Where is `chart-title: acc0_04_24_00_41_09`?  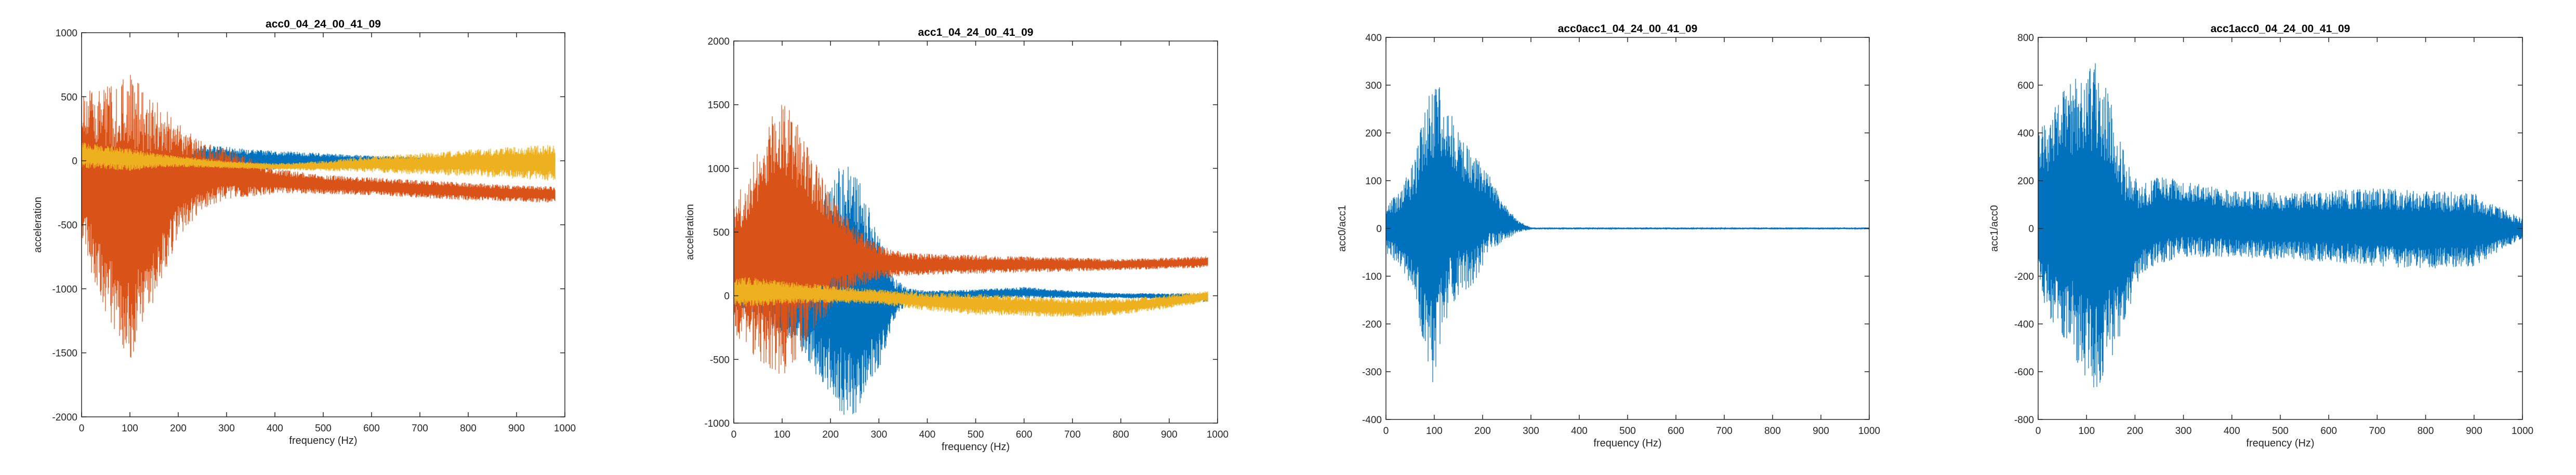 chart-title: acc0_04_24_00_41_09 is located at coordinates (323, 24).